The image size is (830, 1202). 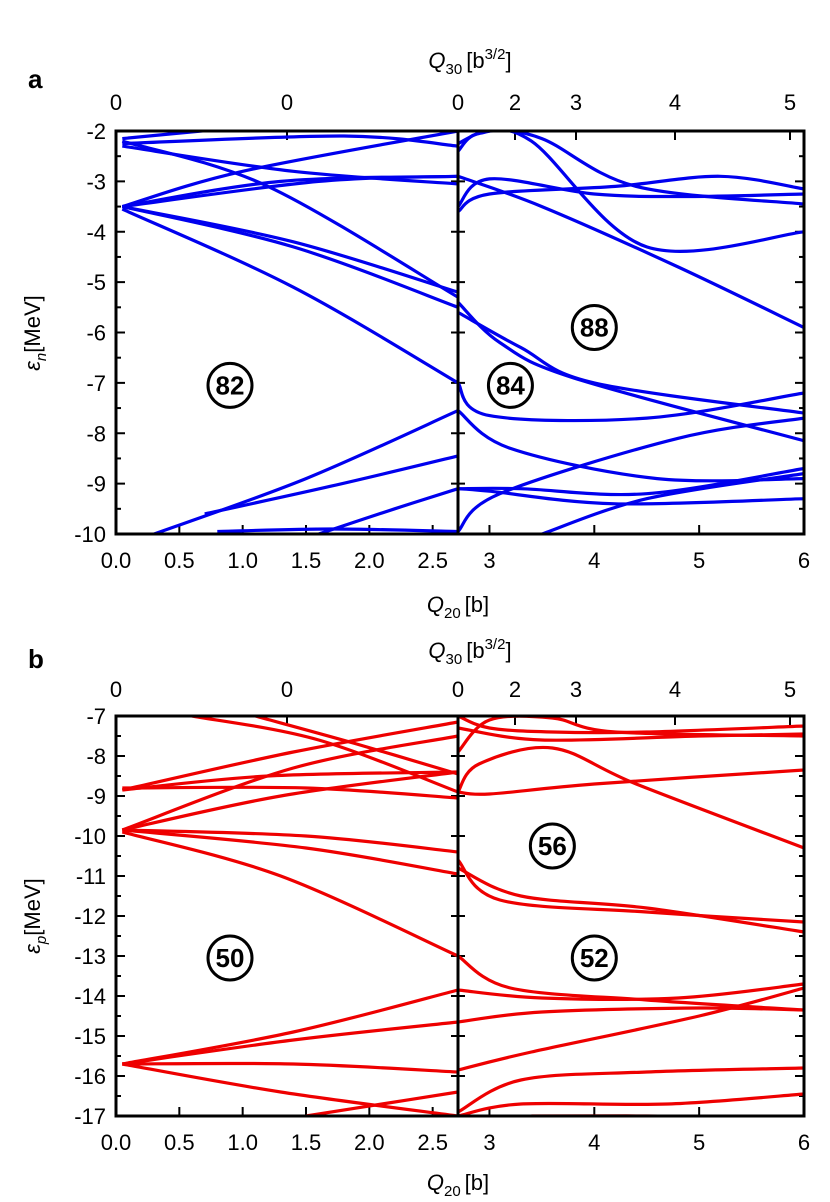 What do you see at coordinates (469, 652) in the screenshot?
I see `panel-b-top-axis-title: Q30 [b3/2]` at bounding box center [469, 652].